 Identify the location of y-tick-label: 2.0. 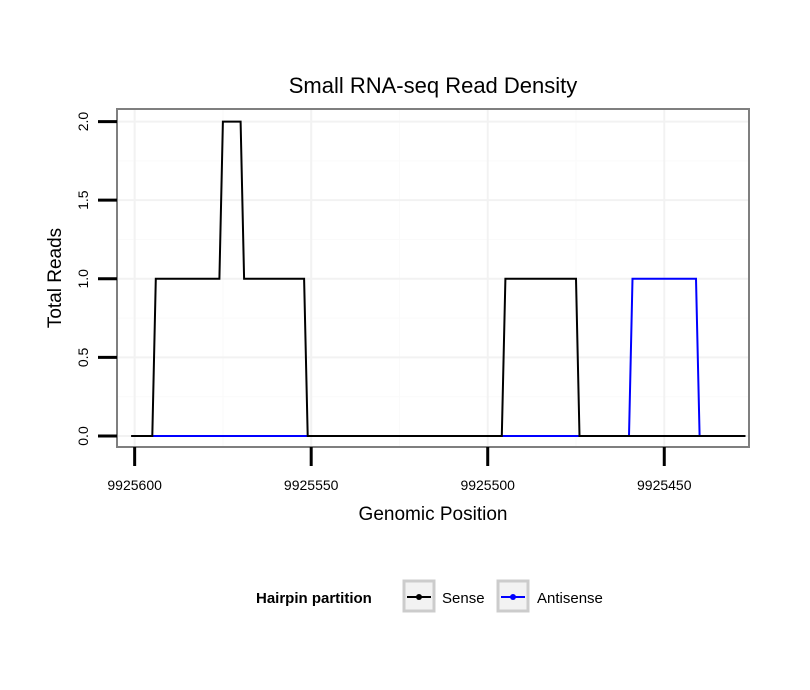
(83, 122).